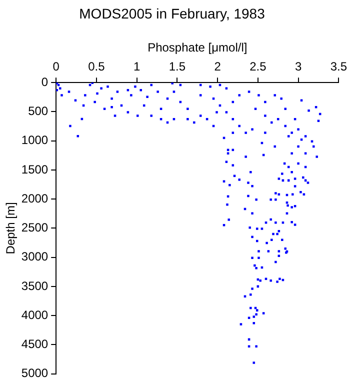 This screenshot has height=384, width=350. What do you see at coordinates (258, 67) in the screenshot?
I see `x-tick-label: 2.5` at bounding box center [258, 67].